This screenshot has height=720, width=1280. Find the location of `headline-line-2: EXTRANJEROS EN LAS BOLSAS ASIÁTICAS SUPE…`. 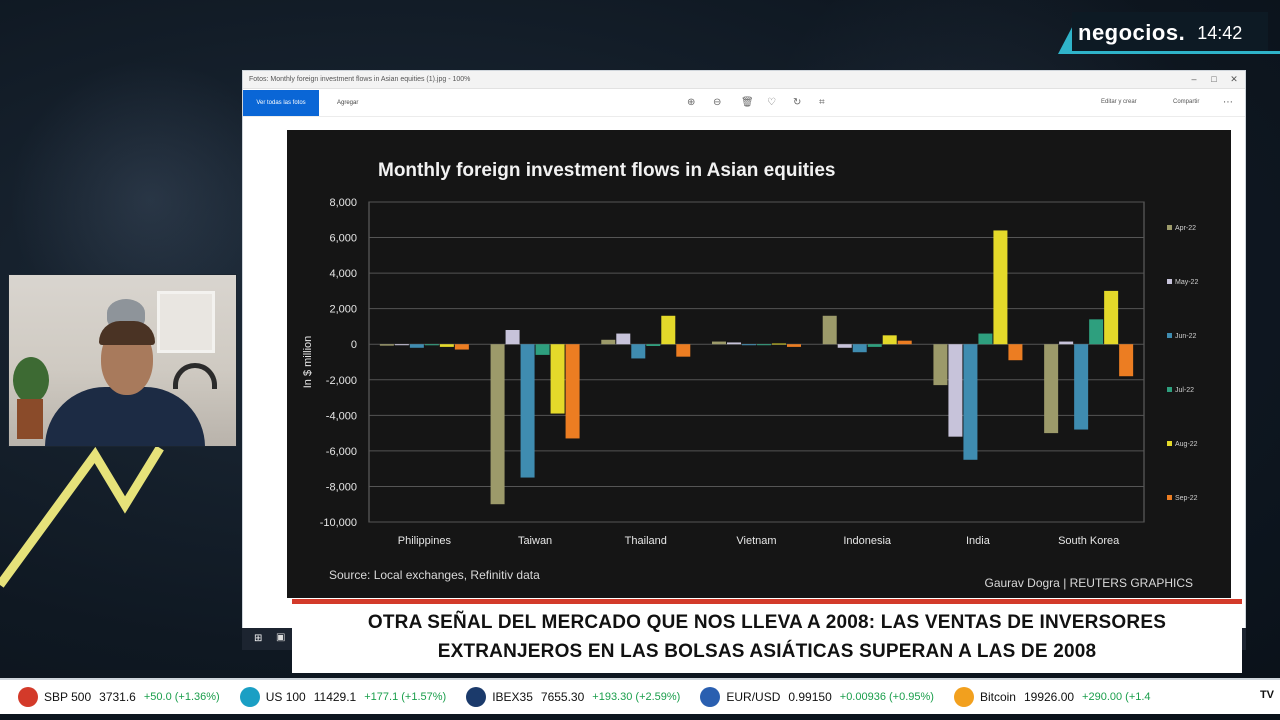

headline-line-2: EXTRANJEROS EN LAS BOLSAS ASIÁTICAS SUPE… is located at coordinates (767, 651).